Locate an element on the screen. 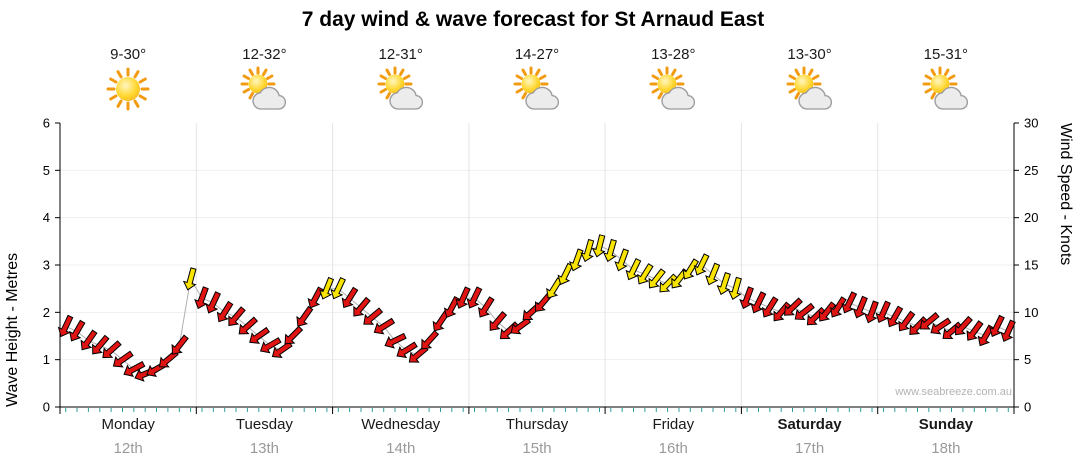 The width and height of the screenshot is (1080, 475). day-header-tuesday: 12-32° is located at coordinates (264, 83).